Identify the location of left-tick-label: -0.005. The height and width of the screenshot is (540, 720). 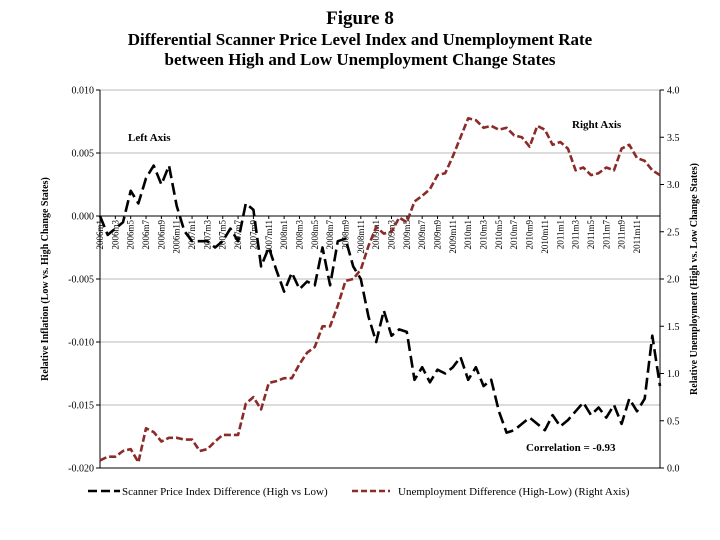
(81, 280).